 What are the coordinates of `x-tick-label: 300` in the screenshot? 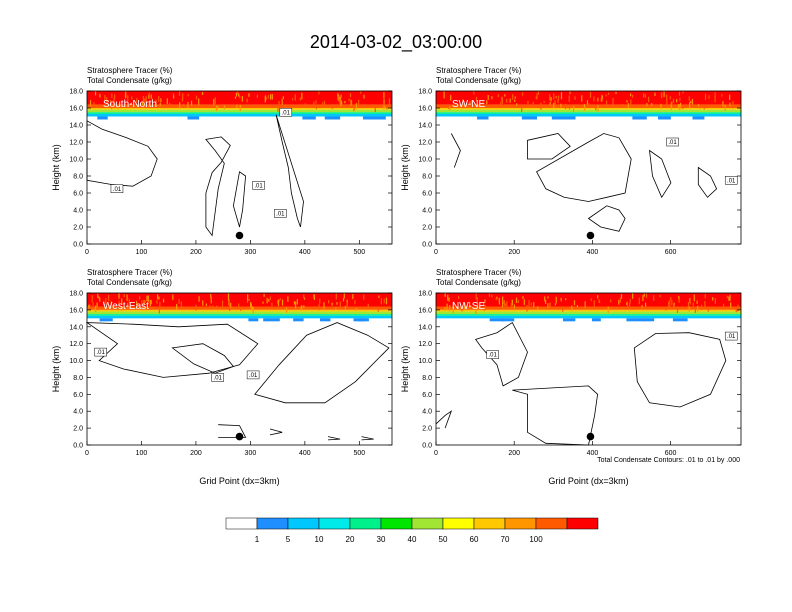 It's located at (251, 252).